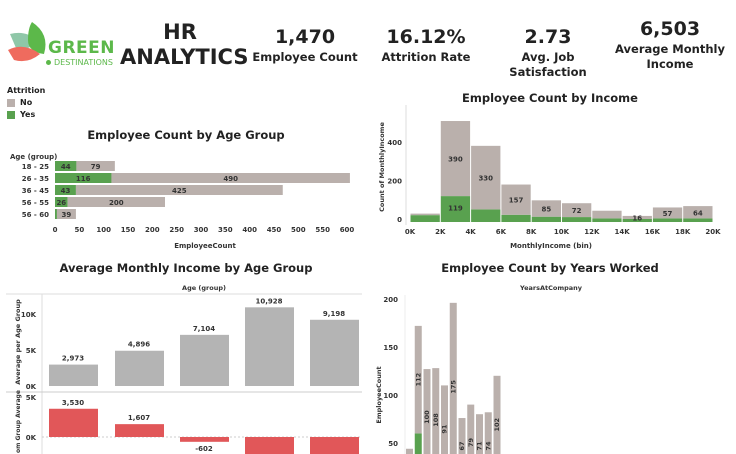 The height and width of the screenshot is (454, 736). I want to click on age-chart-title: Employee Count by Age Group, so click(186, 135).